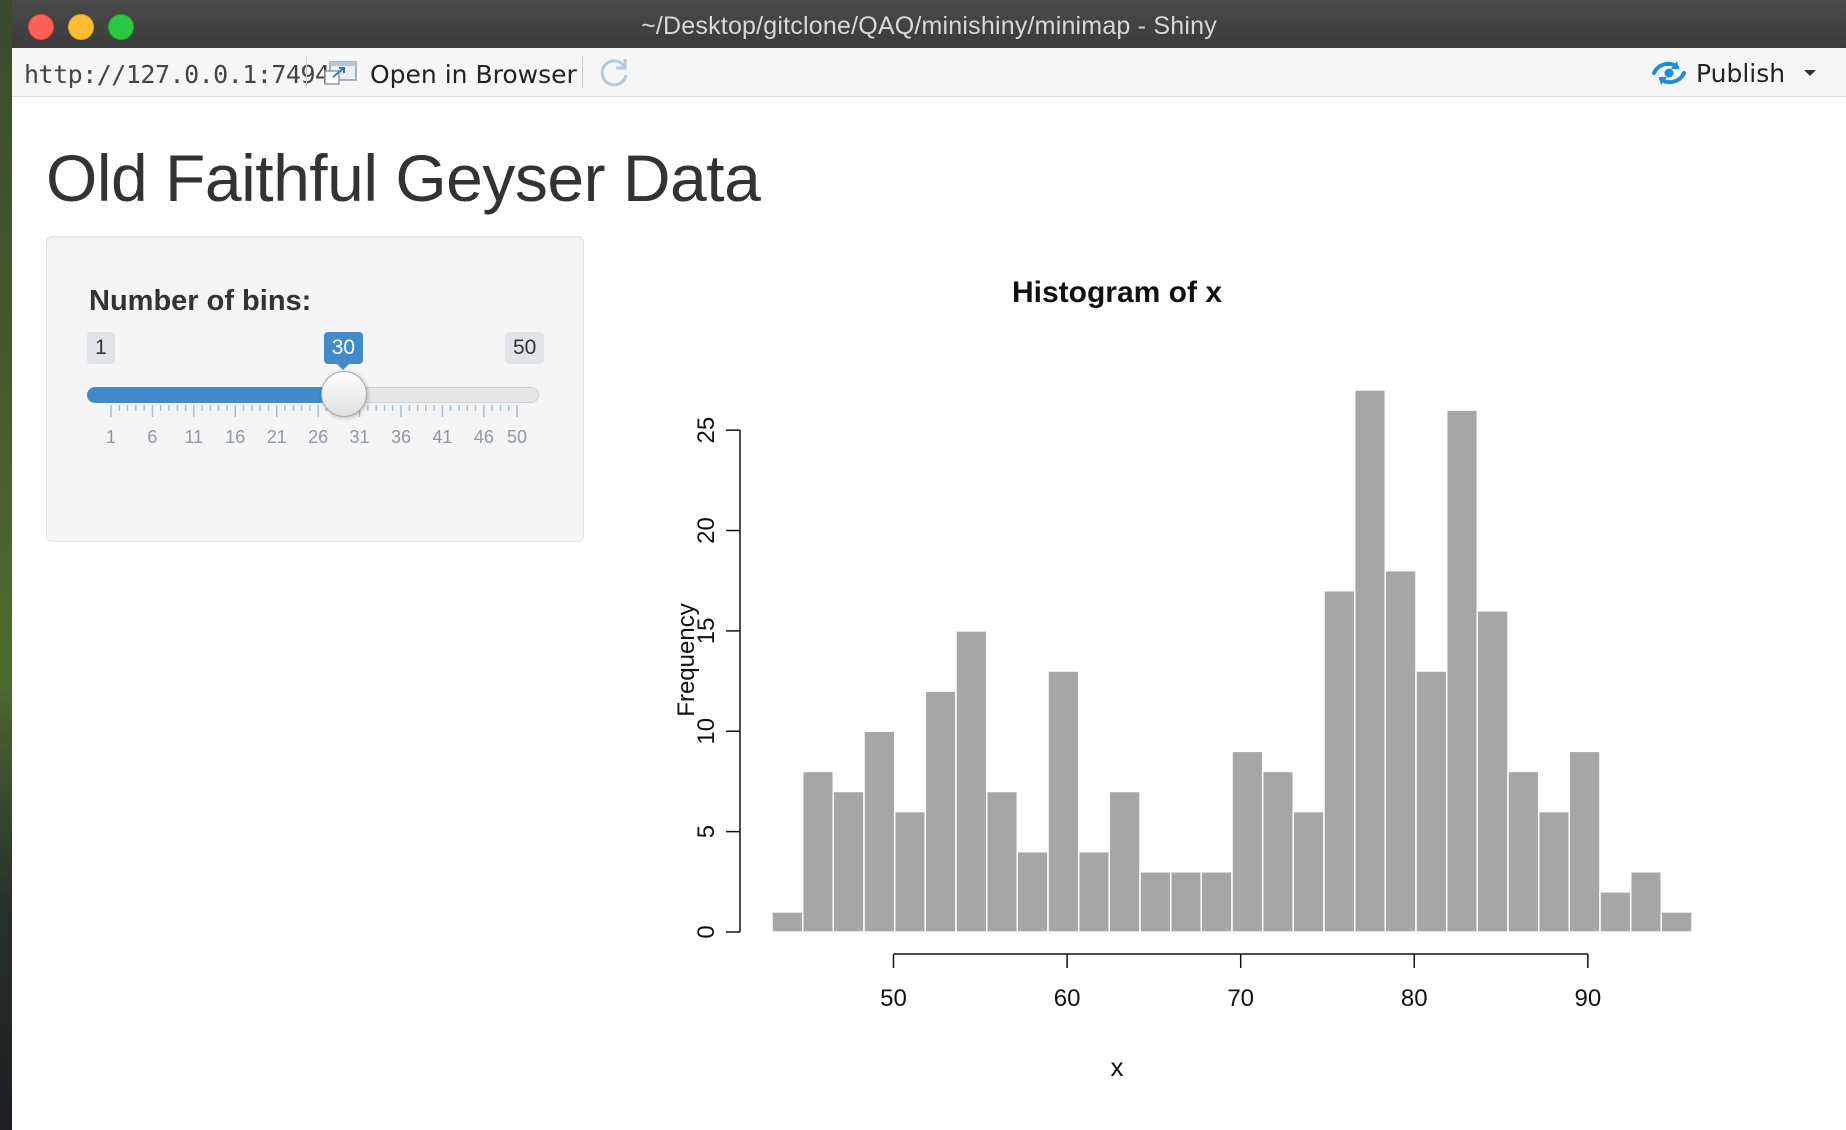 The image size is (1846, 1130). I want to click on publish-dropdown-chevron-down-icon, so click(1810, 72).